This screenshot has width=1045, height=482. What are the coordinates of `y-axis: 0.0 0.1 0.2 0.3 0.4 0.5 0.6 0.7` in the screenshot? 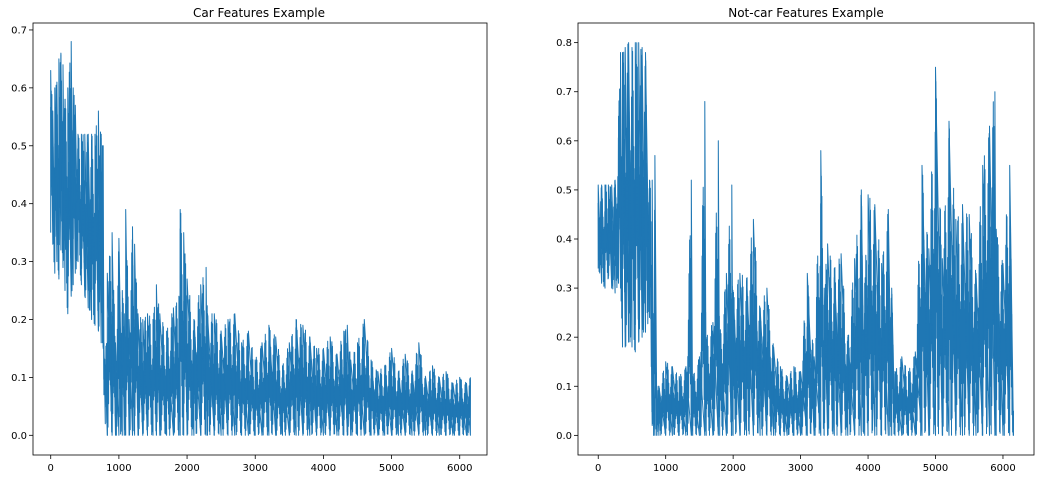 It's located at (22, 233).